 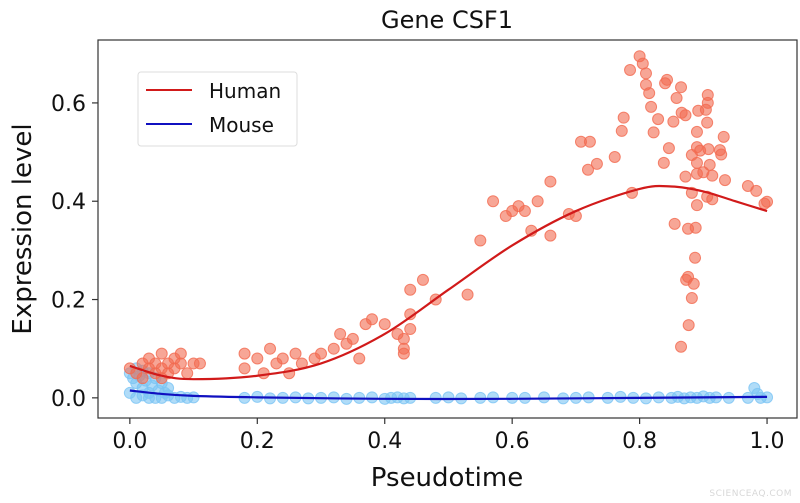 I want to click on x-tick-label: 0.0, so click(x=129, y=441).